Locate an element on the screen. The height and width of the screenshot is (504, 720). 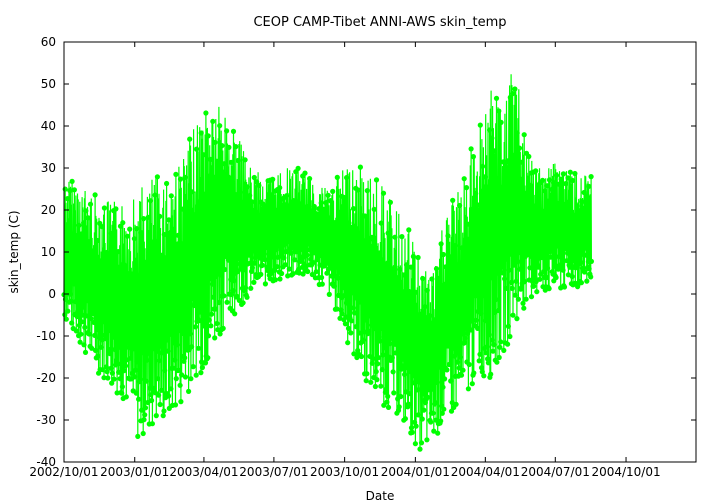
x-axis-label: Date is located at coordinates (380, 496).